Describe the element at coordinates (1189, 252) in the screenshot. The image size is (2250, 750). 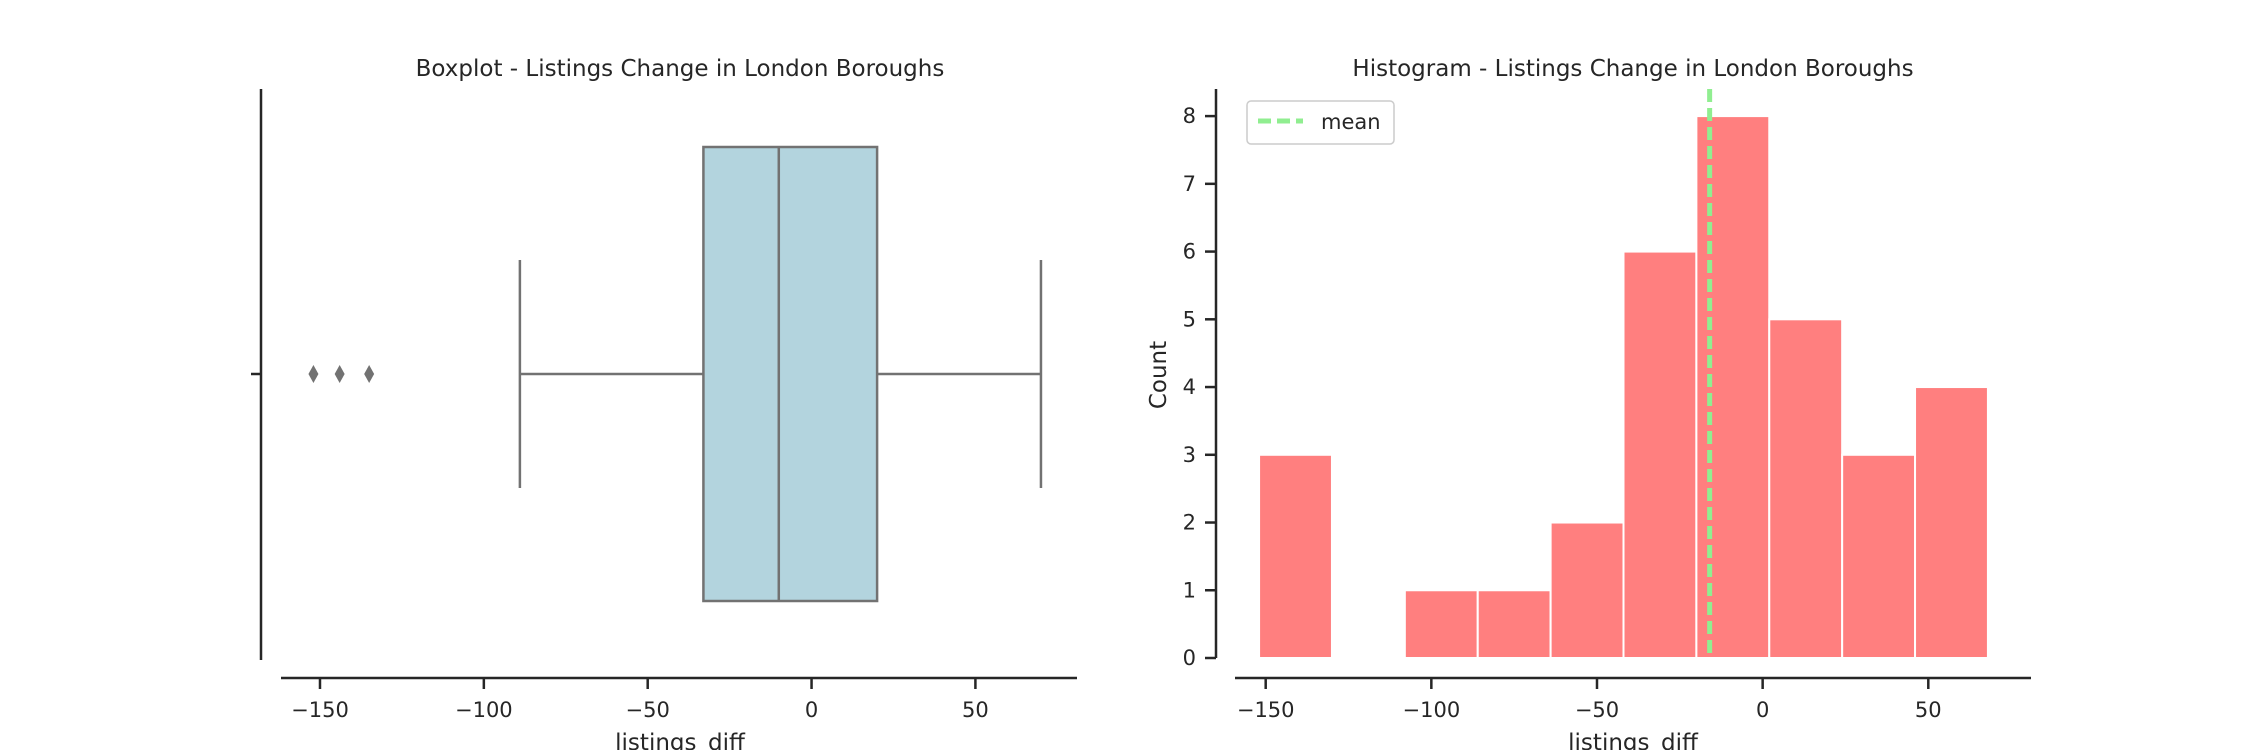
I see `histogram-y-tick-label: 6` at that location.